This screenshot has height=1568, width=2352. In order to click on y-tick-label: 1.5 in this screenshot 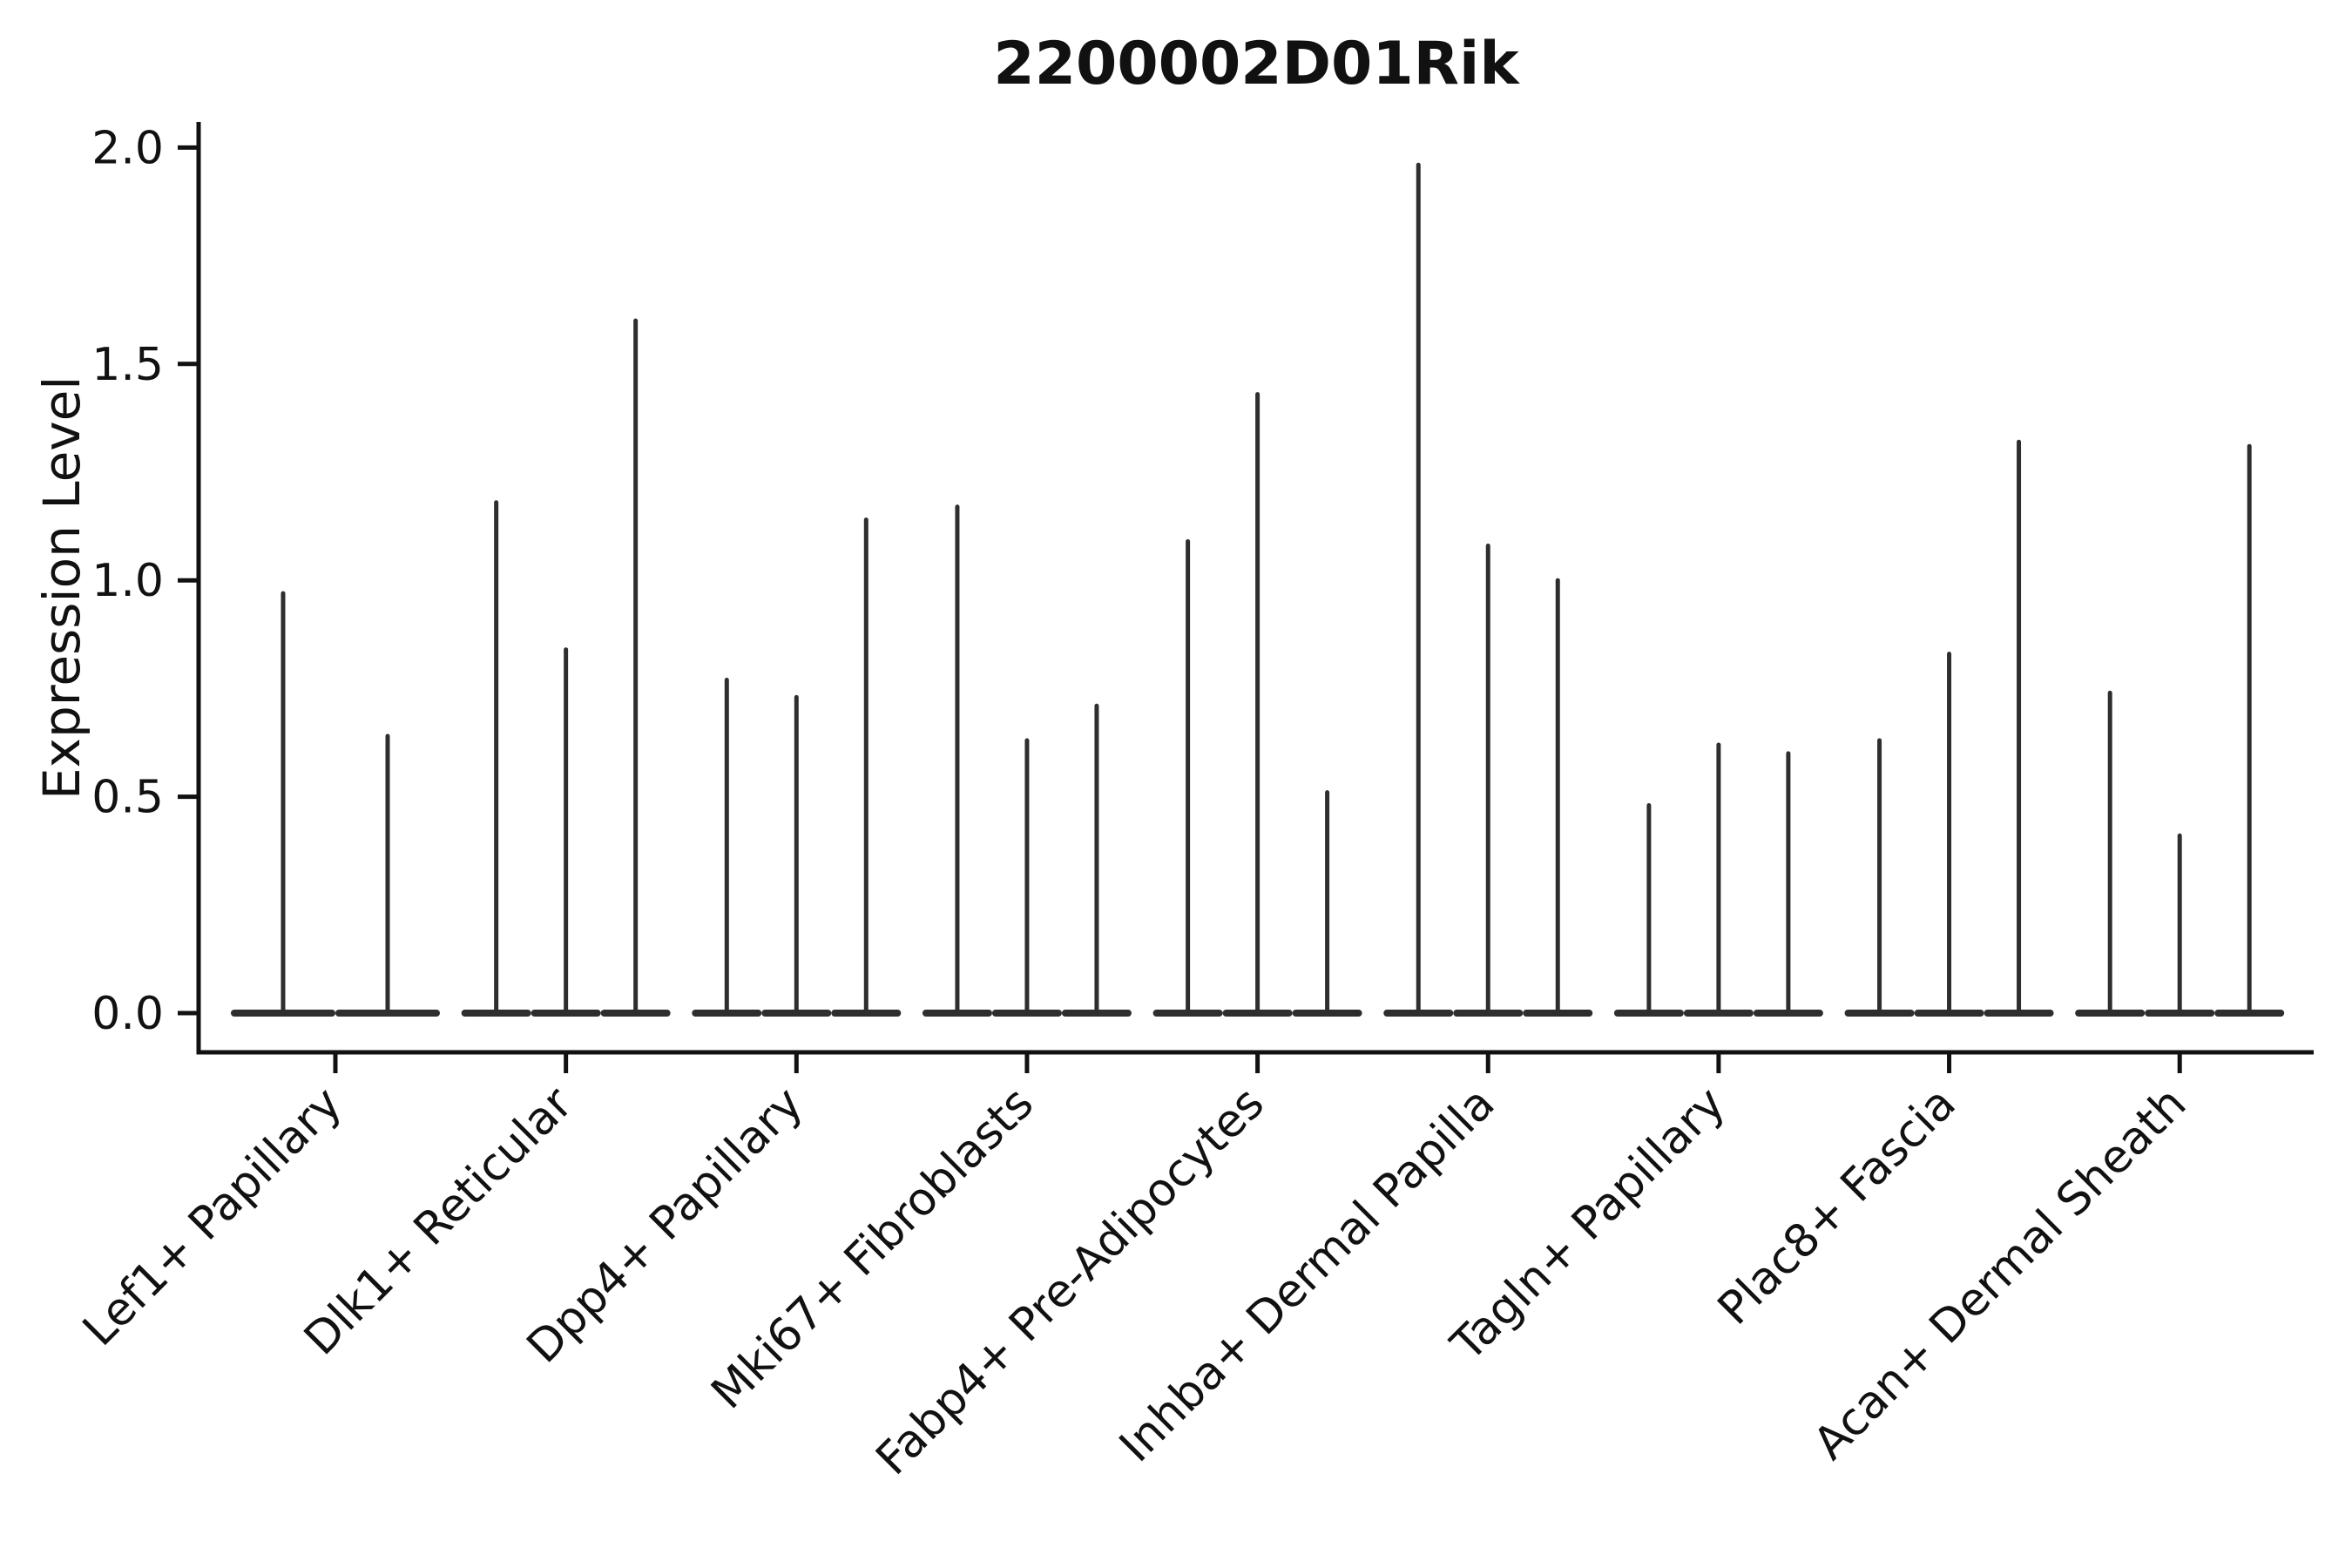, I will do `click(127, 365)`.